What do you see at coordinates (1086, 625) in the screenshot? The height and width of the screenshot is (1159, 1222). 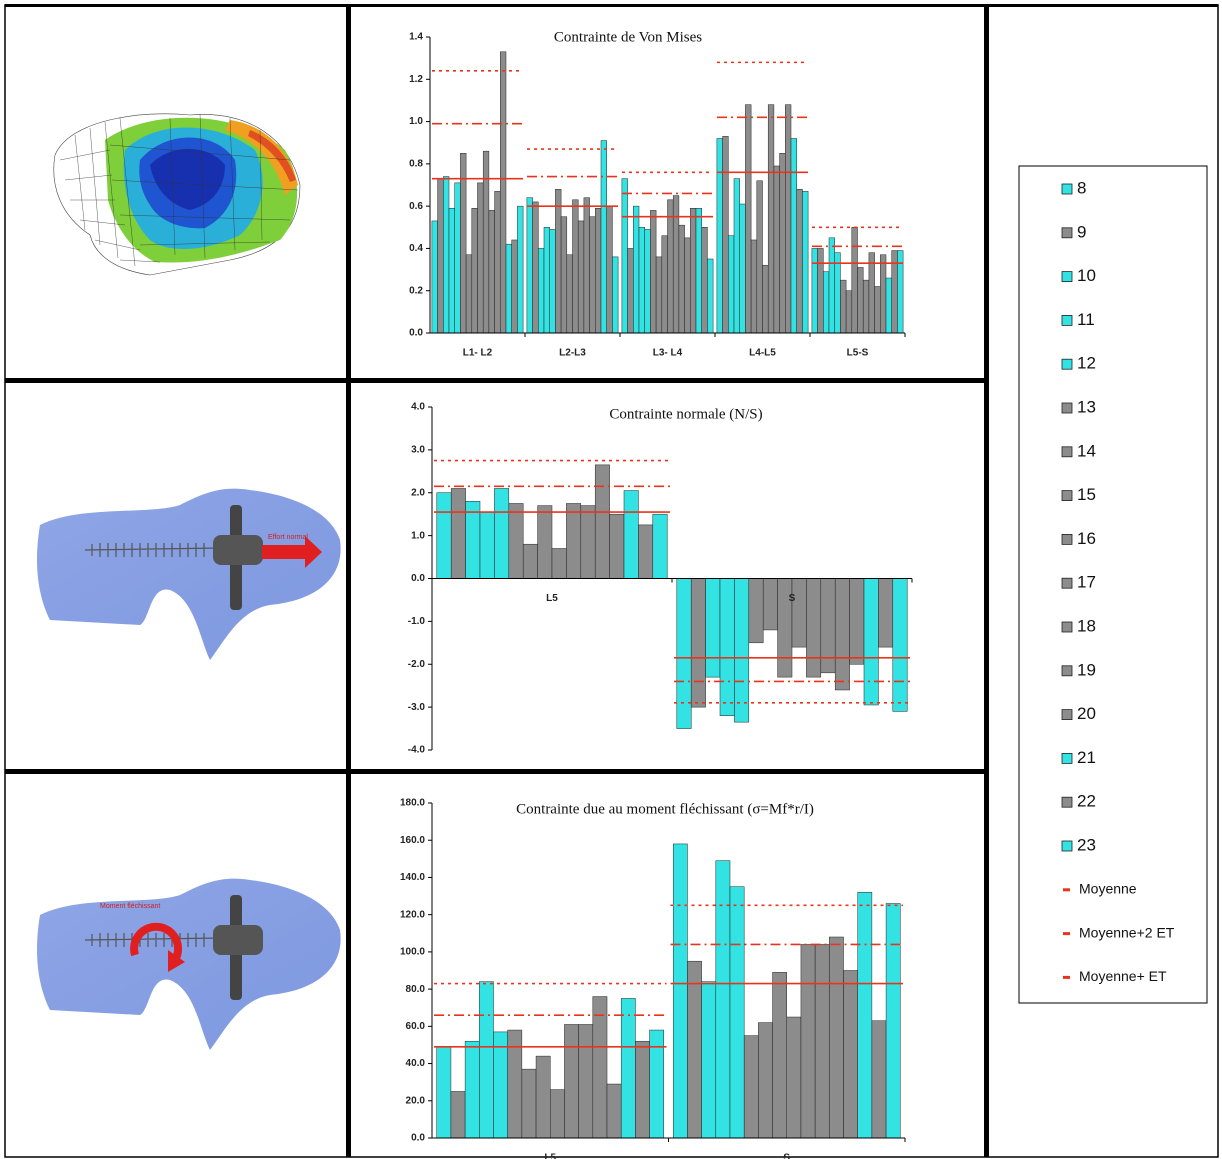 I see `legend-label: 18` at bounding box center [1086, 625].